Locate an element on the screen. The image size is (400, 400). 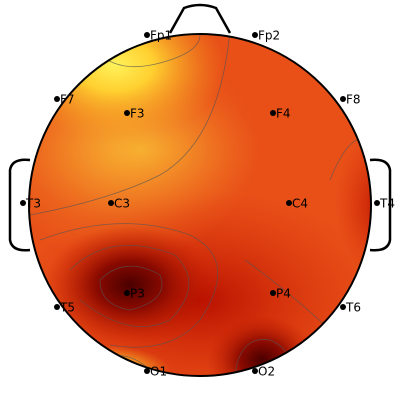
nose is located at coordinates (200, 18).